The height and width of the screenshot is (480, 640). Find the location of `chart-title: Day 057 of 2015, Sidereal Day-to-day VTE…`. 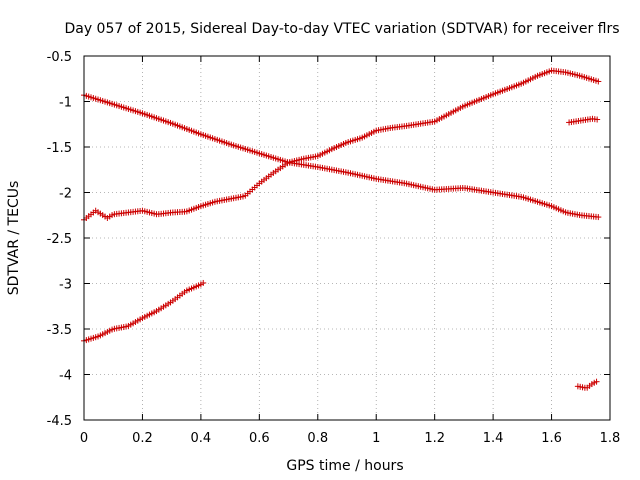

chart-title: Day 057 of 2015, Sidereal Day-to-day VTE… is located at coordinates (341, 29).